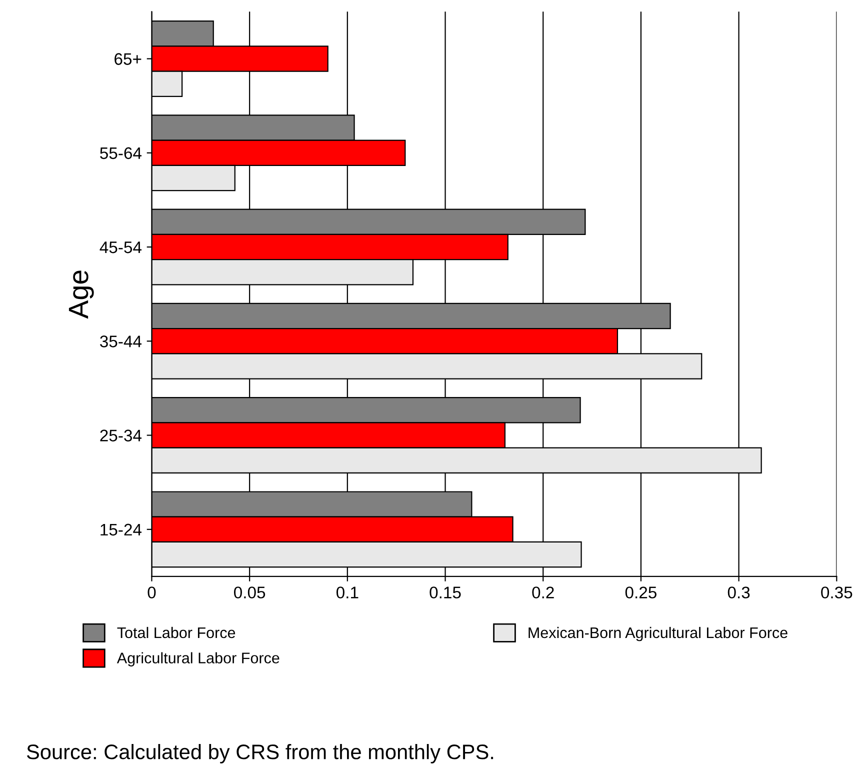 The height and width of the screenshot is (779, 867). I want to click on x-tick-label: 0.05, so click(250, 592).